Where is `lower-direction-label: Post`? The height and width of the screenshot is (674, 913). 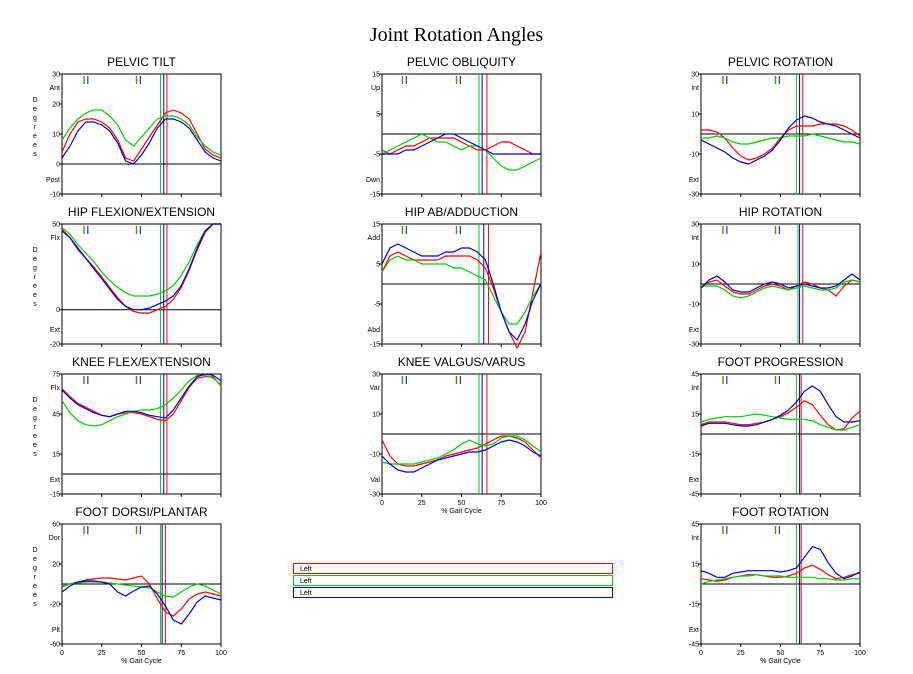 lower-direction-label: Post is located at coordinates (53, 180).